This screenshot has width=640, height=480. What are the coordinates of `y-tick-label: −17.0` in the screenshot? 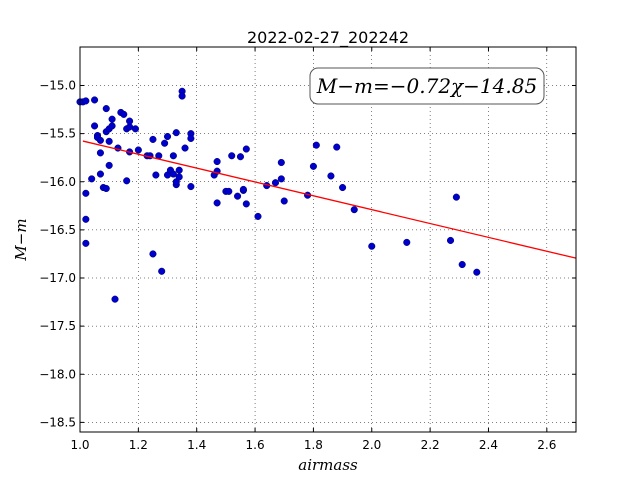 It's located at (57, 278).